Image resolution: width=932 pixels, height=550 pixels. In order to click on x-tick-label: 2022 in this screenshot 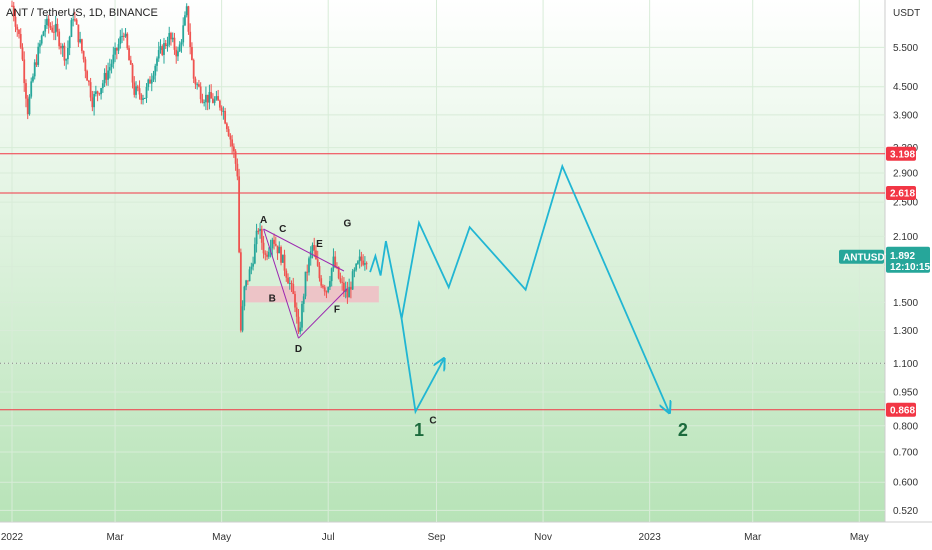, I will do `click(12, 537)`.